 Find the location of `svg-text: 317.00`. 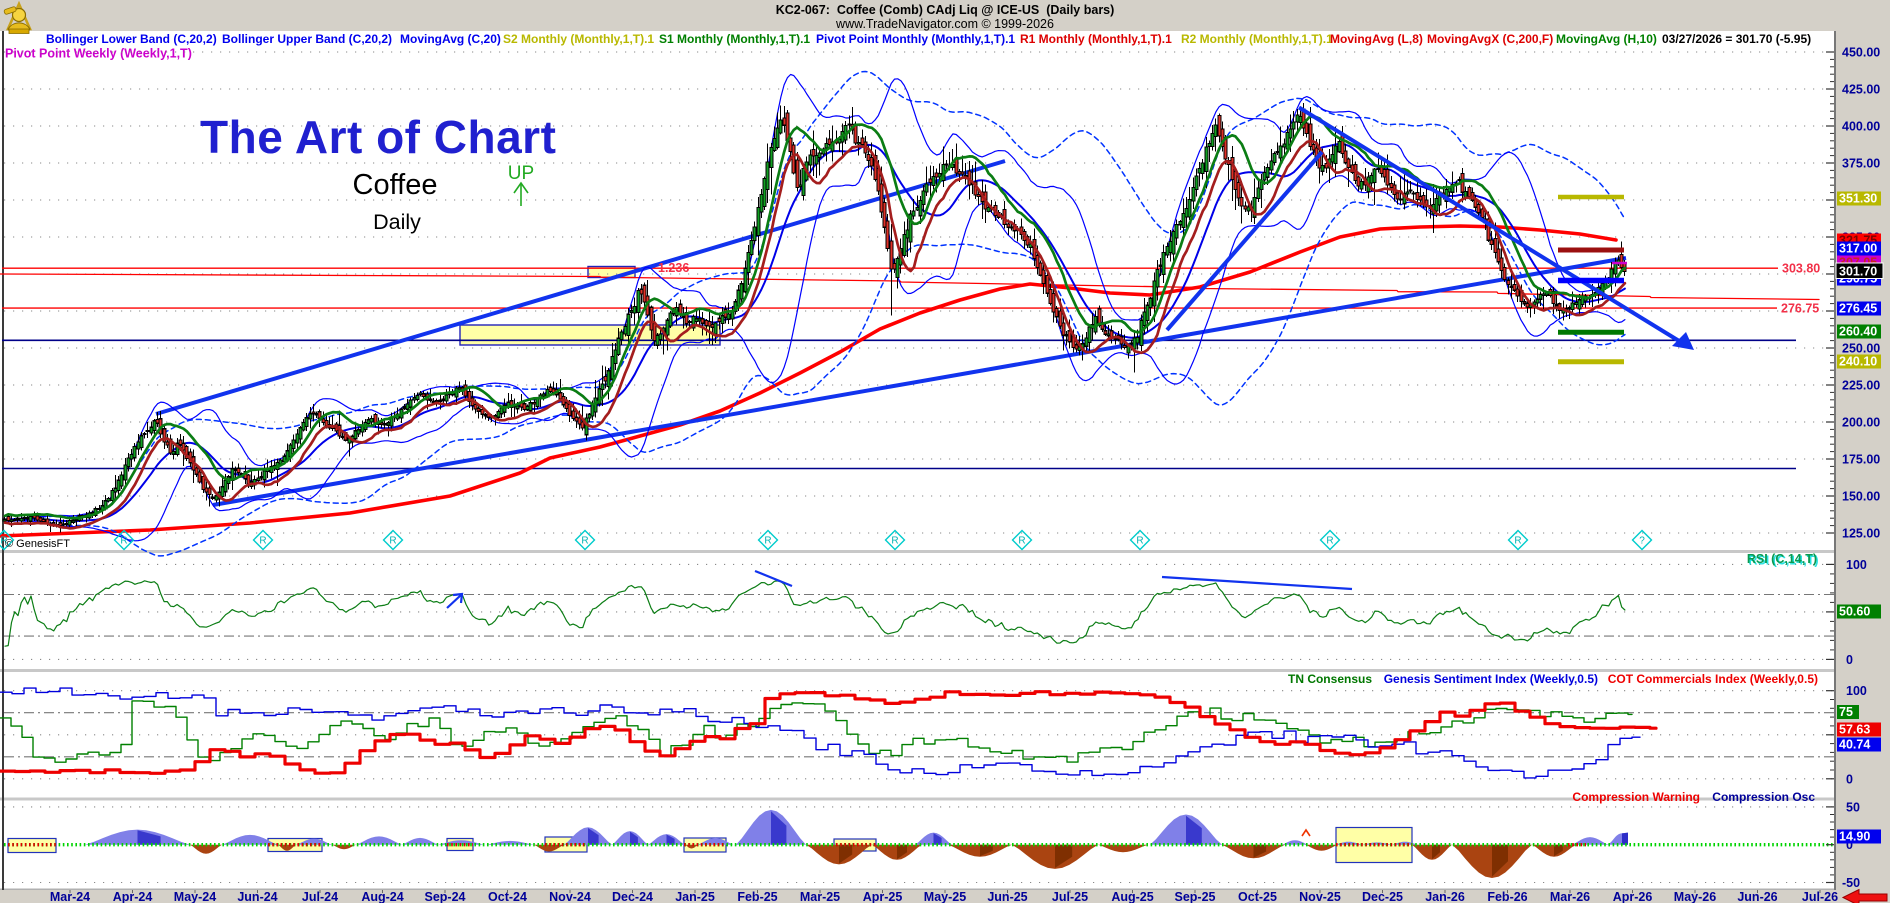

svg-text: 317.00 is located at coordinates (1858, 249).